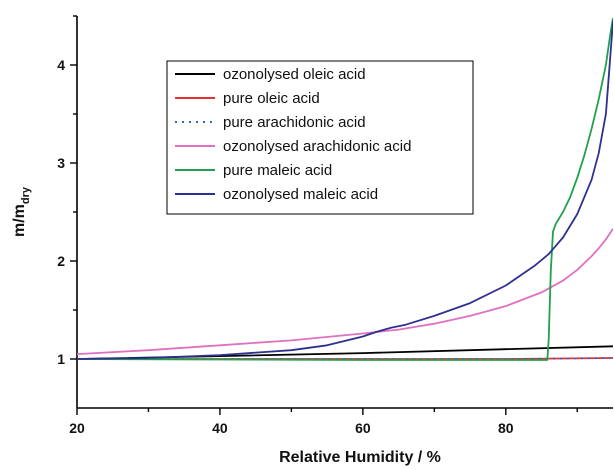 The width and height of the screenshot is (614, 470). Describe the element at coordinates (61, 163) in the screenshot. I see `y-tick-label: 3` at that location.